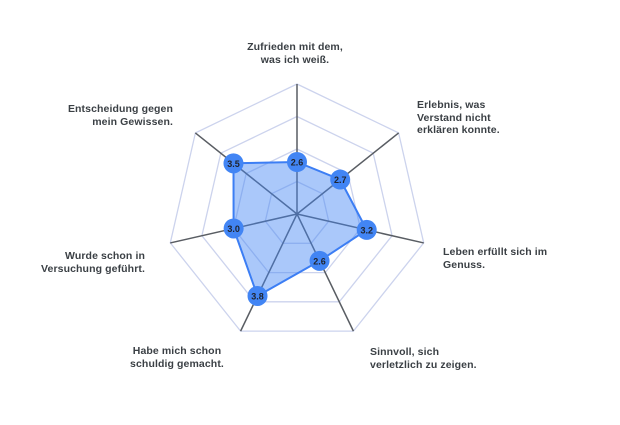  Describe the element at coordinates (464, 264) in the screenshot. I see `axis-label-line: Genuss.` at that location.